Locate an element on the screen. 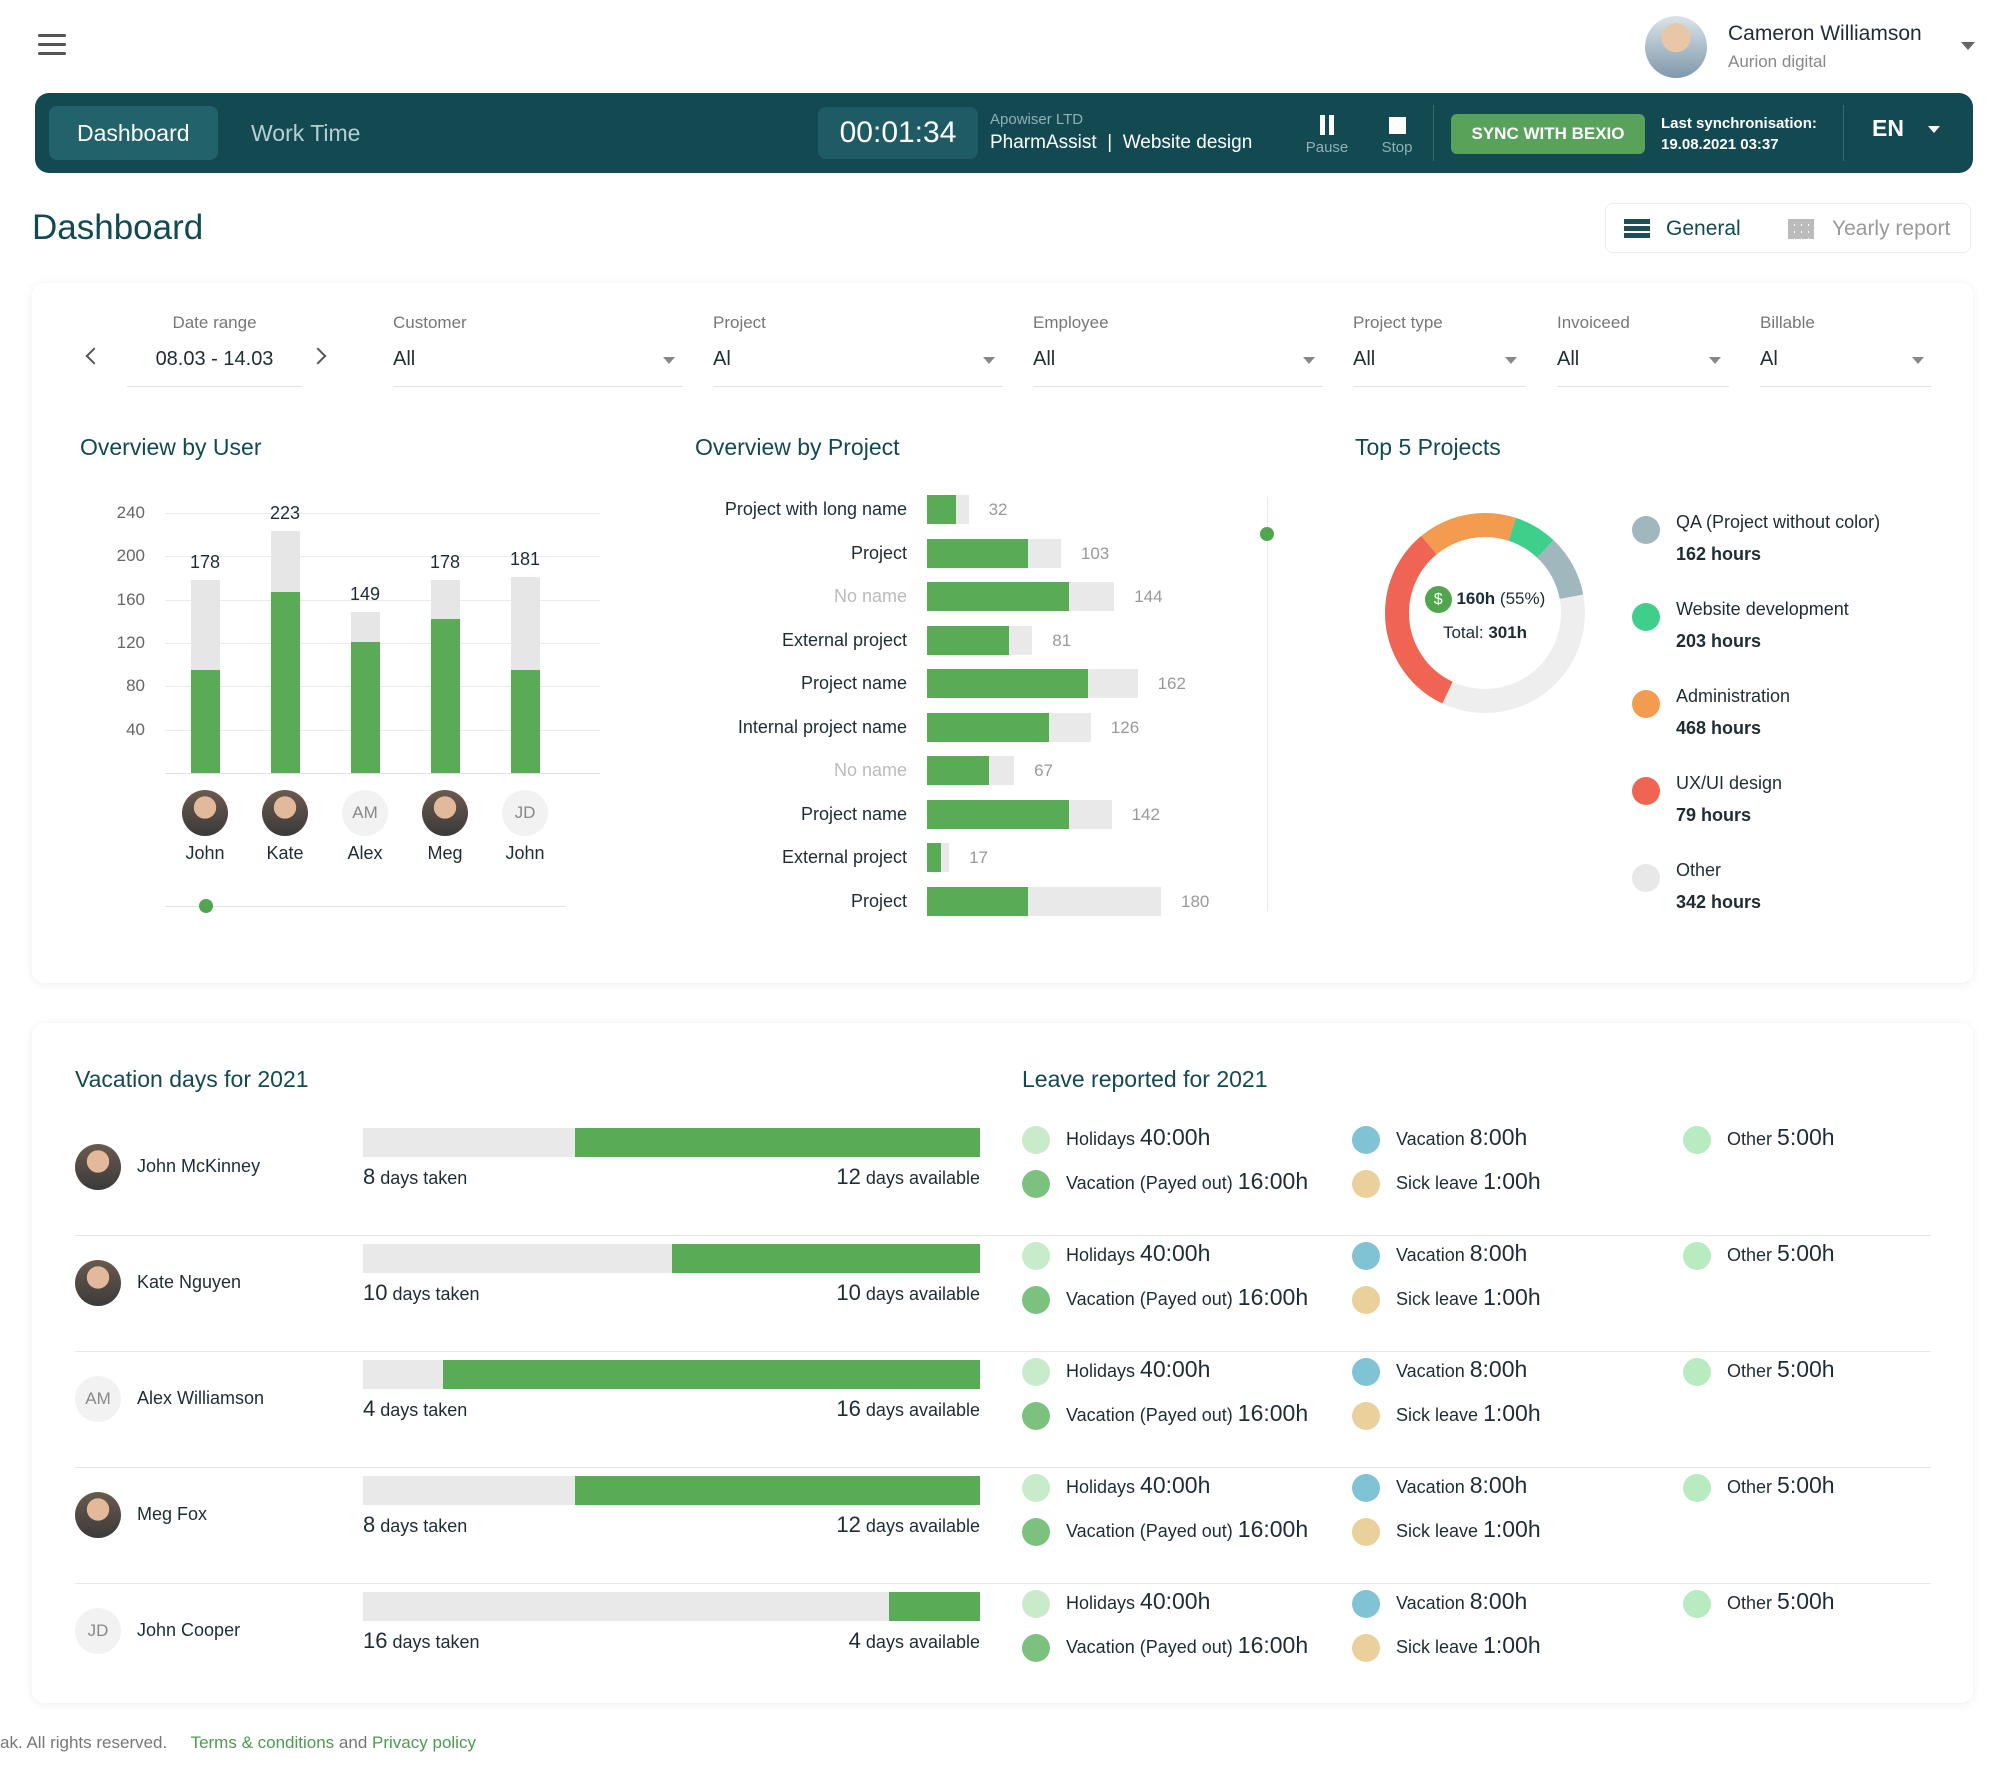 This screenshot has width=2000, height=1771. days-available: 10 days available is located at coordinates (908, 1293).